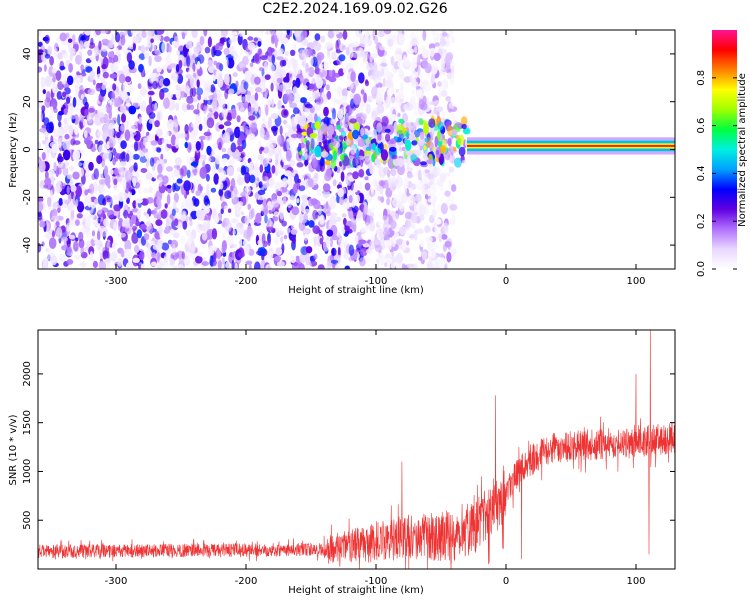  What do you see at coordinates (27, 245) in the screenshot?
I see `y-tick-label: -40` at bounding box center [27, 245].